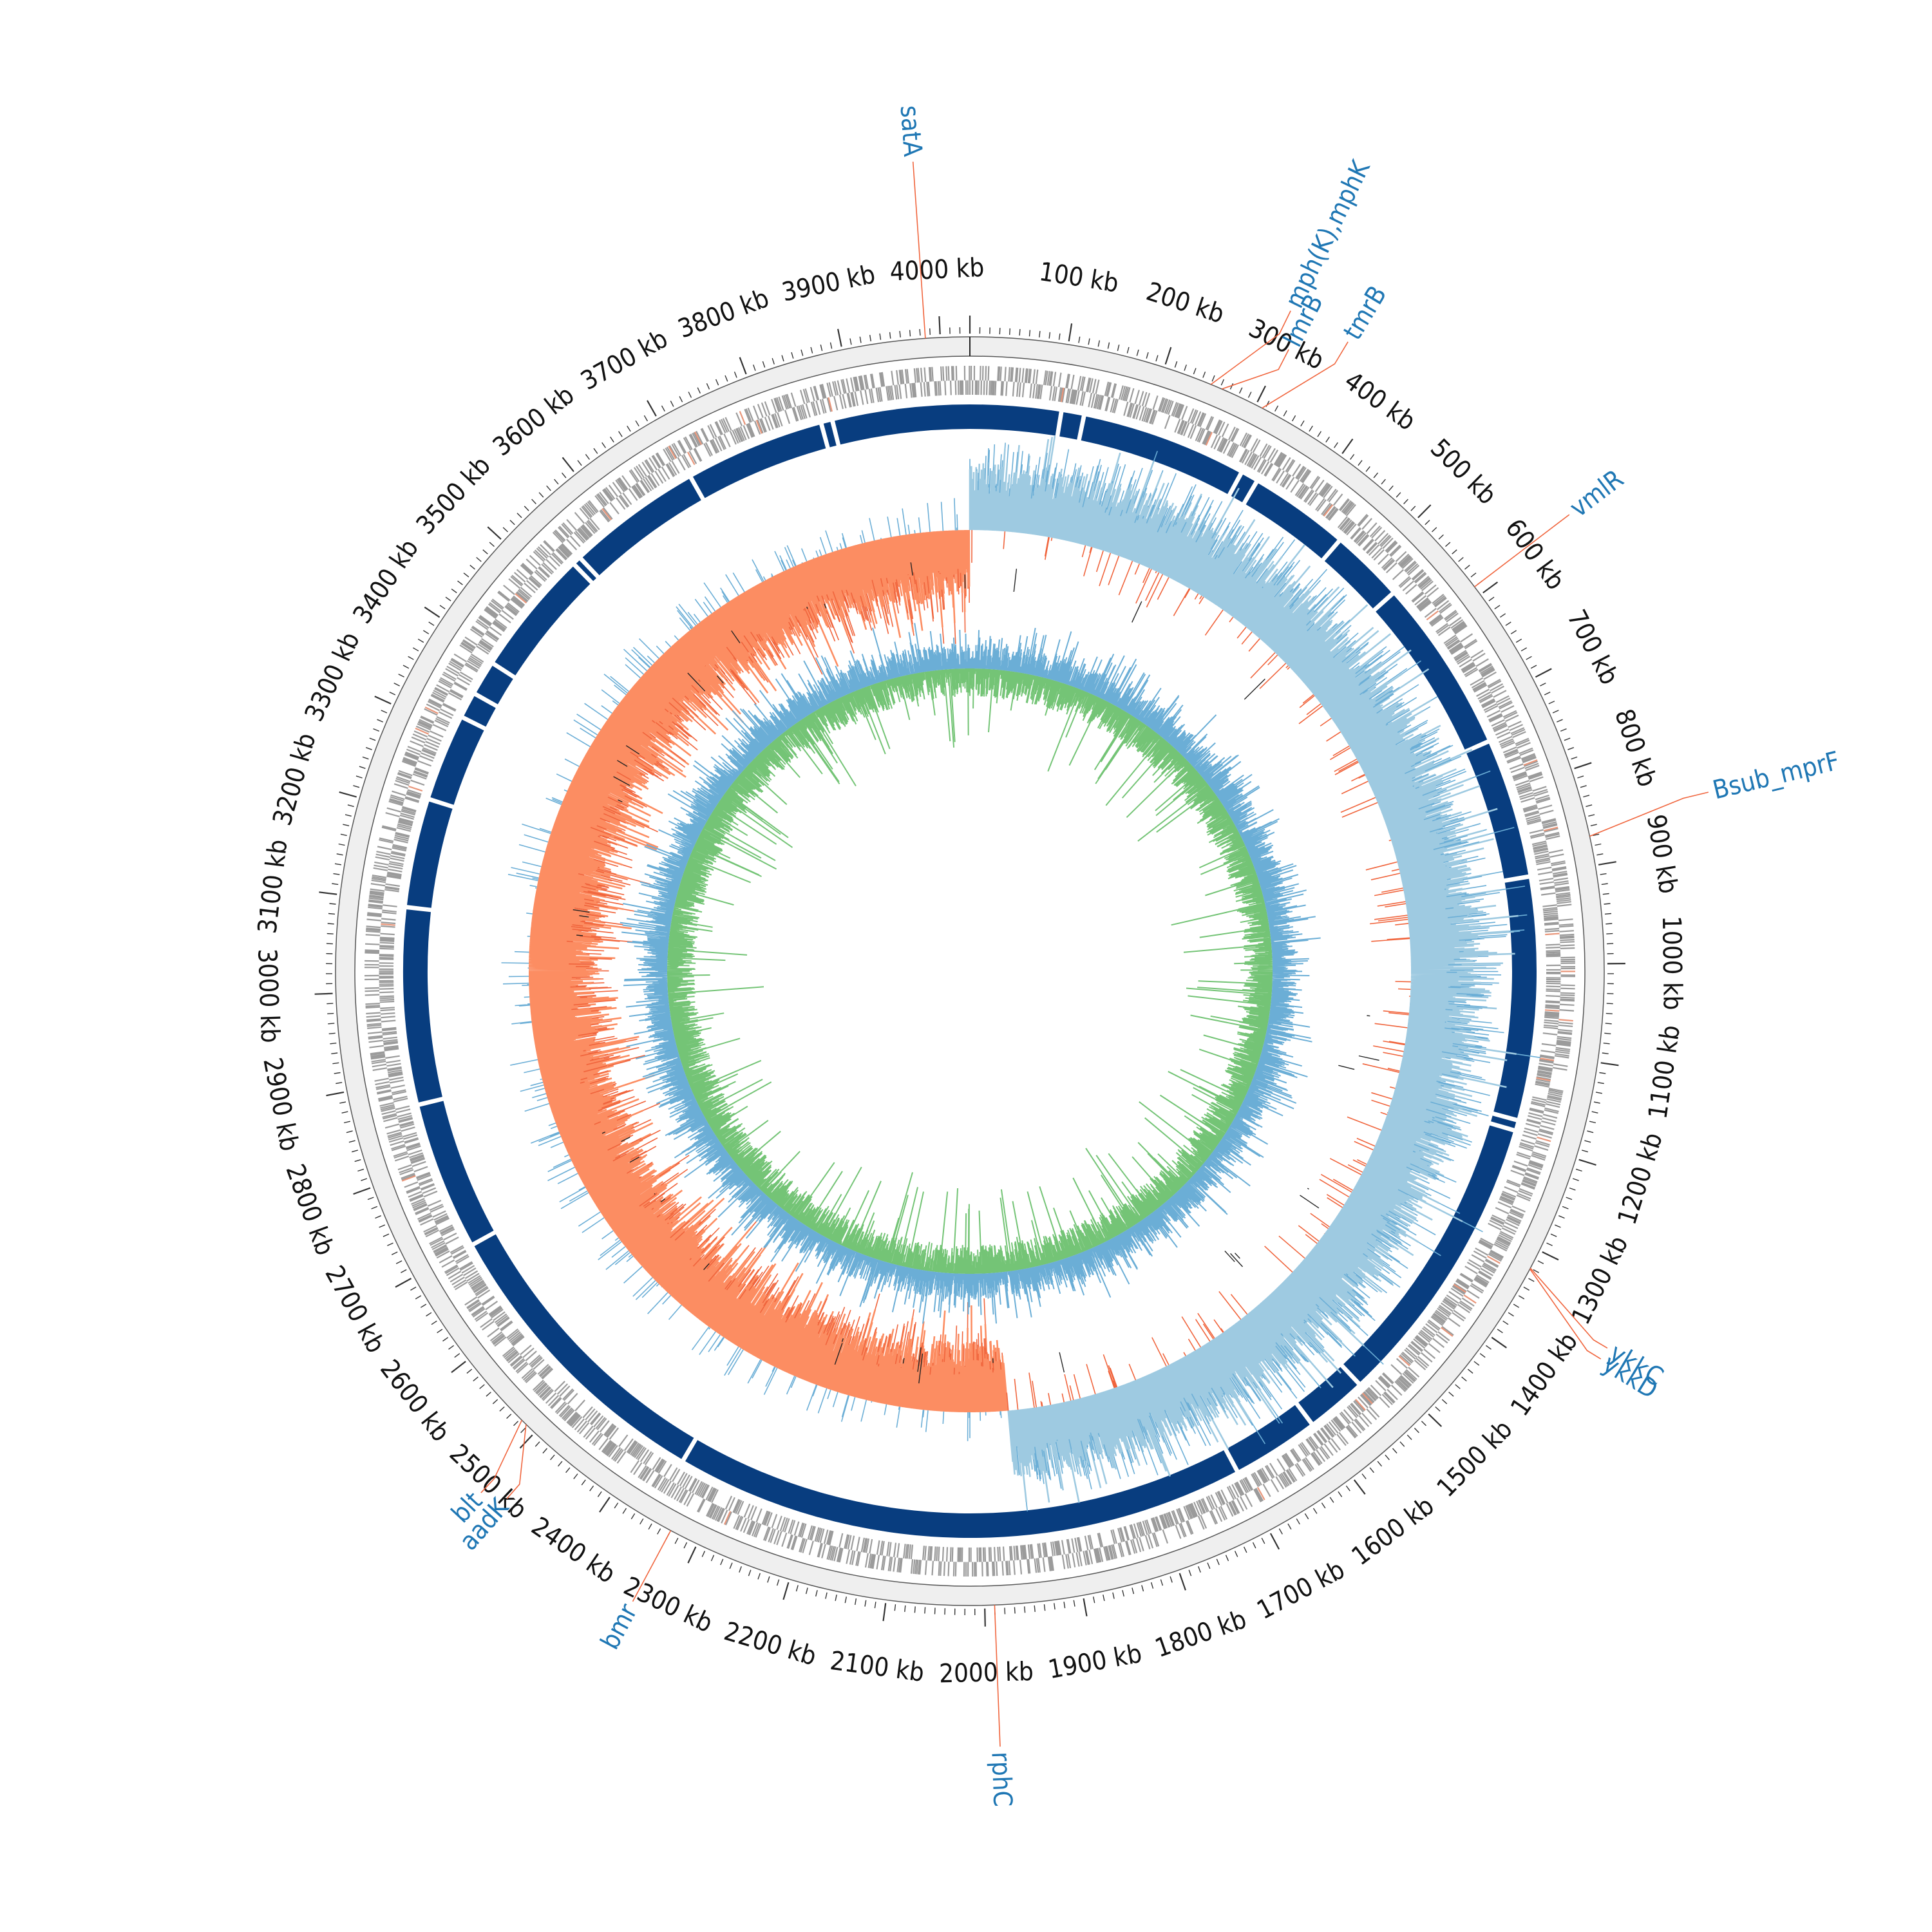 The height and width of the screenshot is (1932, 1932). I want to click on tick-label: 2600 kb, so click(415, 1401).